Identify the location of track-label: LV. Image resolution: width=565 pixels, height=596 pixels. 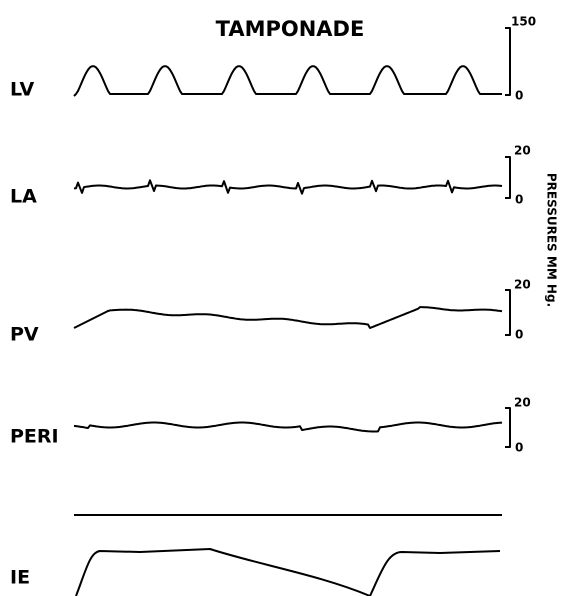
(22, 90).